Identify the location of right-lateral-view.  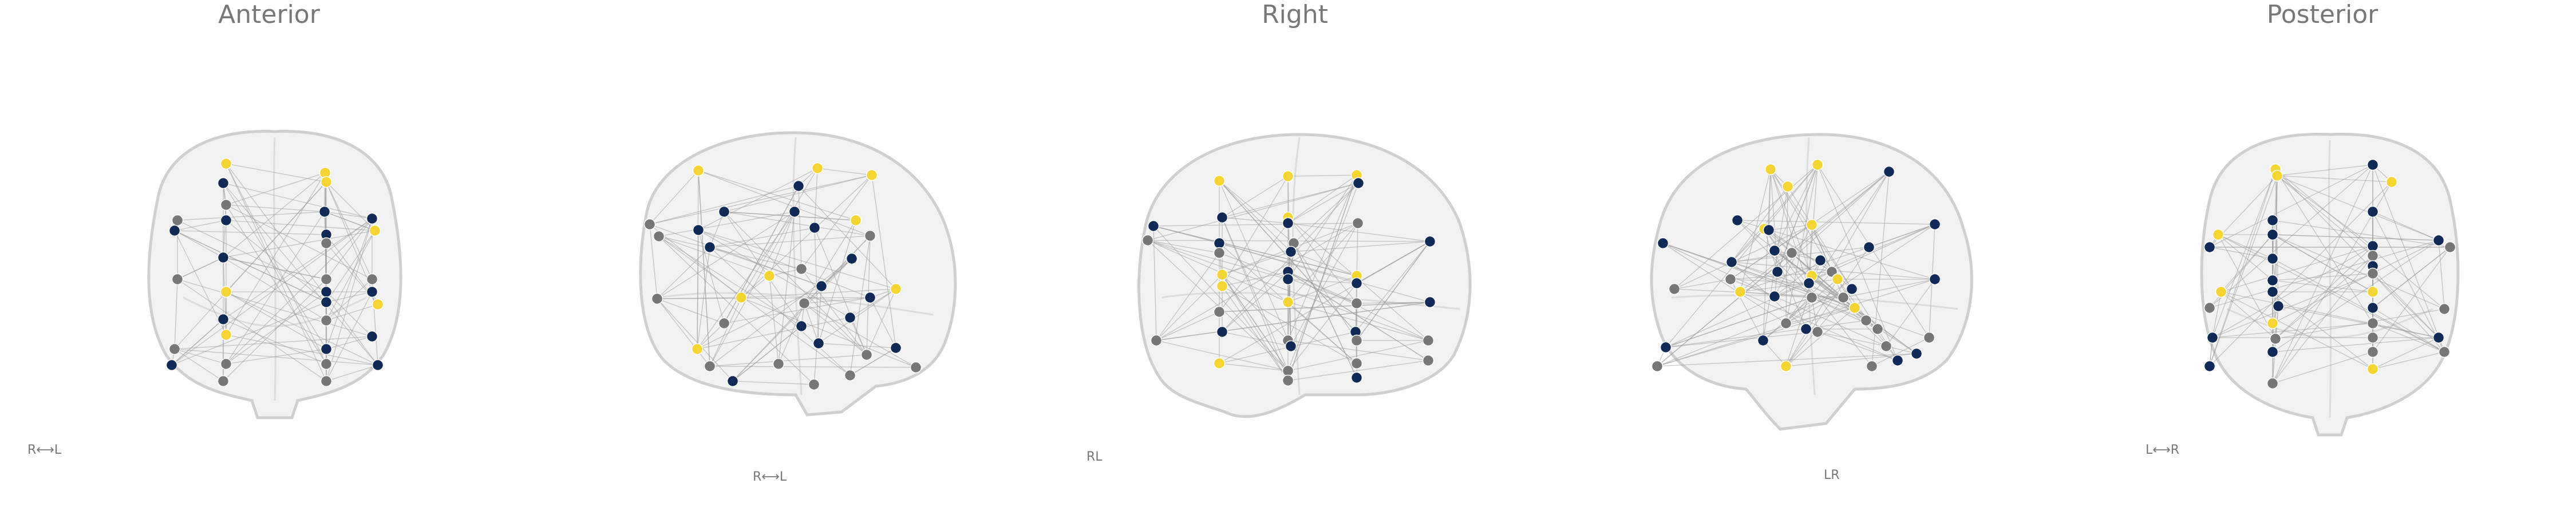
(1304, 275).